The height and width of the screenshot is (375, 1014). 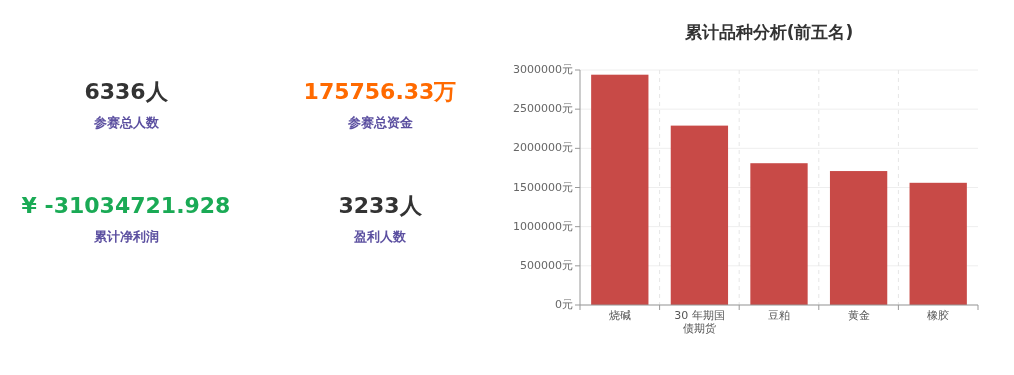 I want to click on x-tick-label: 30 年期国债期货, so click(x=699, y=322).